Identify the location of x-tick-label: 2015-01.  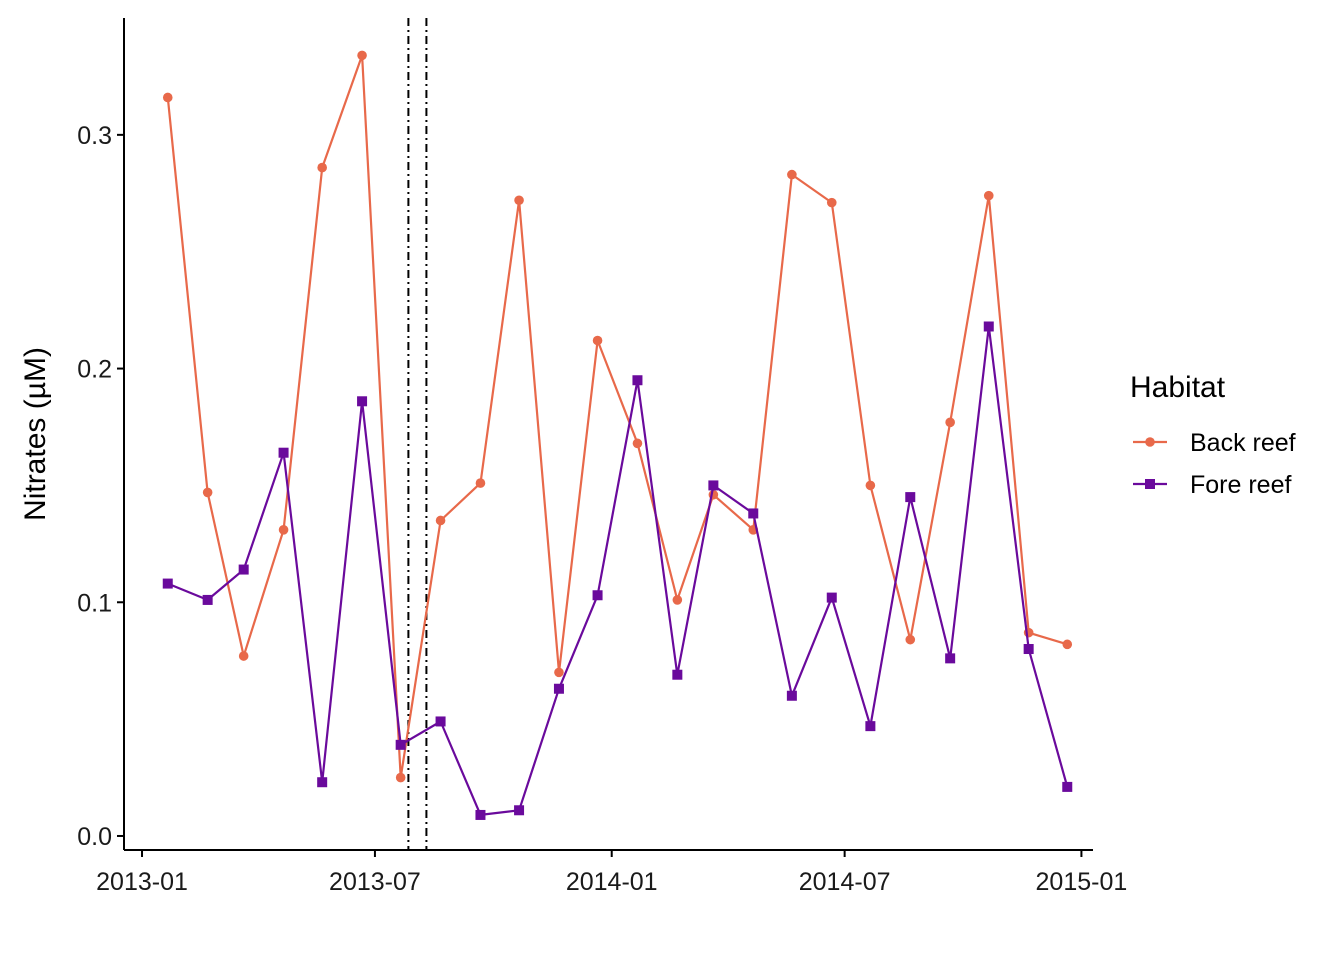
(1082, 882).